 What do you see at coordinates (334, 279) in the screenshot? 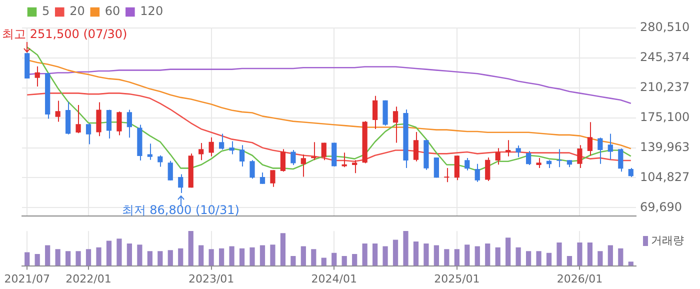
I see `x-tick-label: 2024/01` at bounding box center [334, 279].